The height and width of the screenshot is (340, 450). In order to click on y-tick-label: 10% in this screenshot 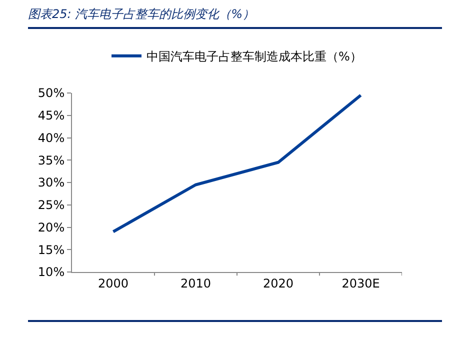, I will do `click(51, 272)`.